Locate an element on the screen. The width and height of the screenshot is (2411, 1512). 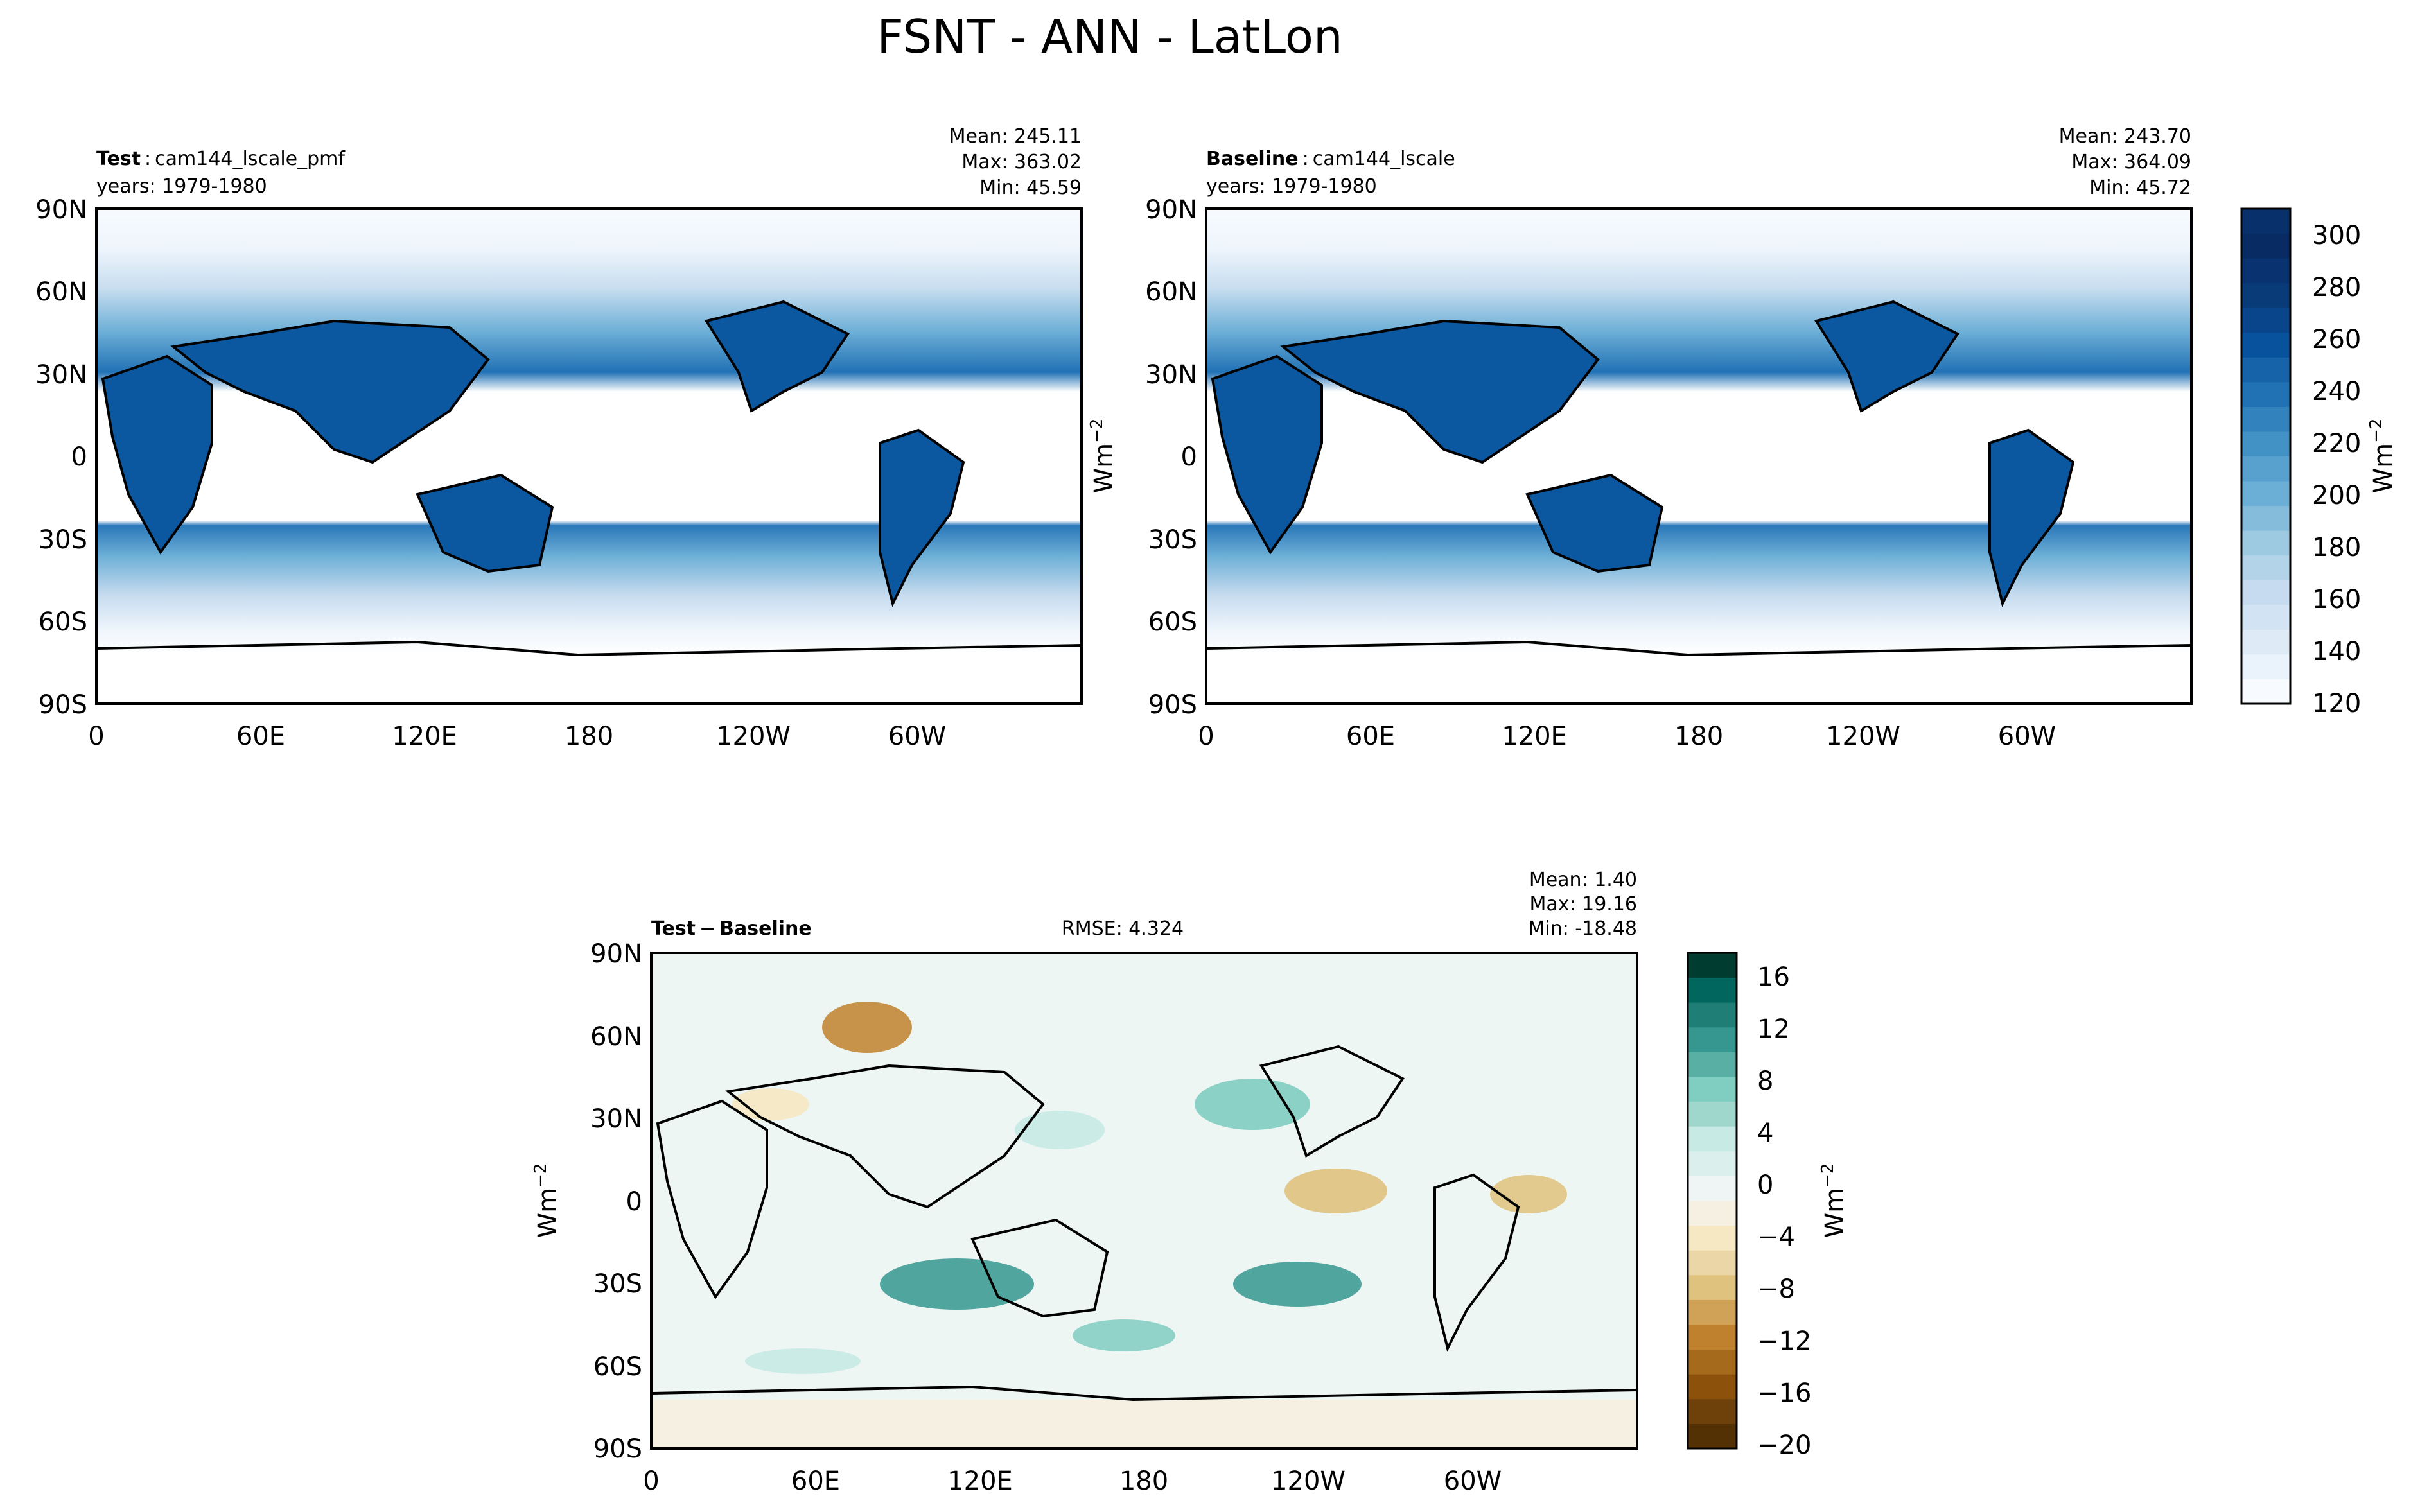
test-lat-tick: 90S is located at coordinates (63, 705).